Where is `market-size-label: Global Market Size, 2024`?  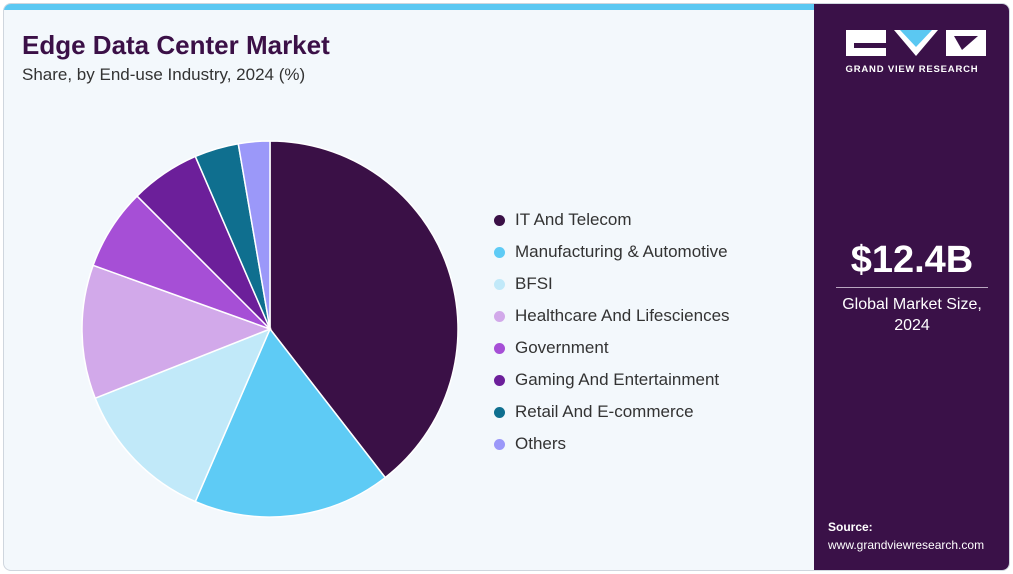
market-size-label: Global Market Size, 2024 is located at coordinates (911, 315).